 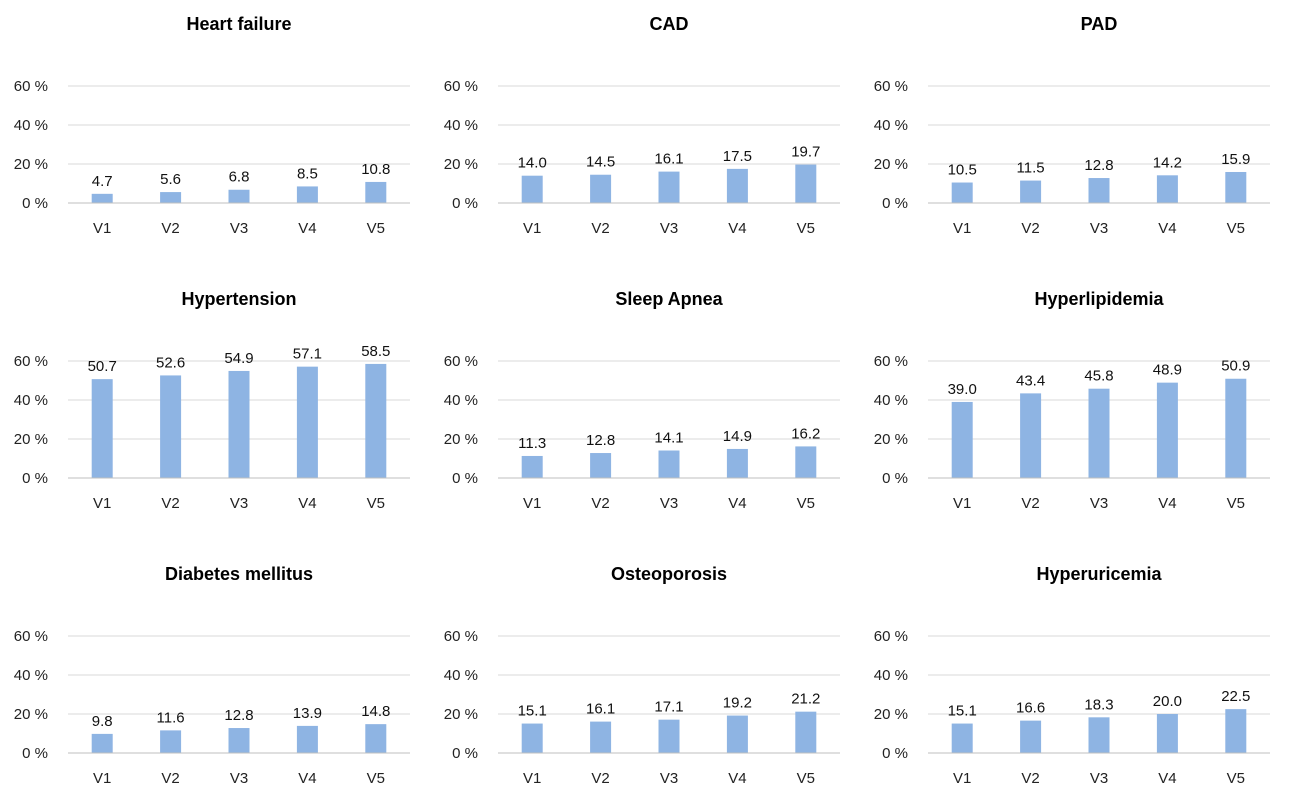 What do you see at coordinates (1030, 380) in the screenshot?
I see `data-label: 43.4` at bounding box center [1030, 380].